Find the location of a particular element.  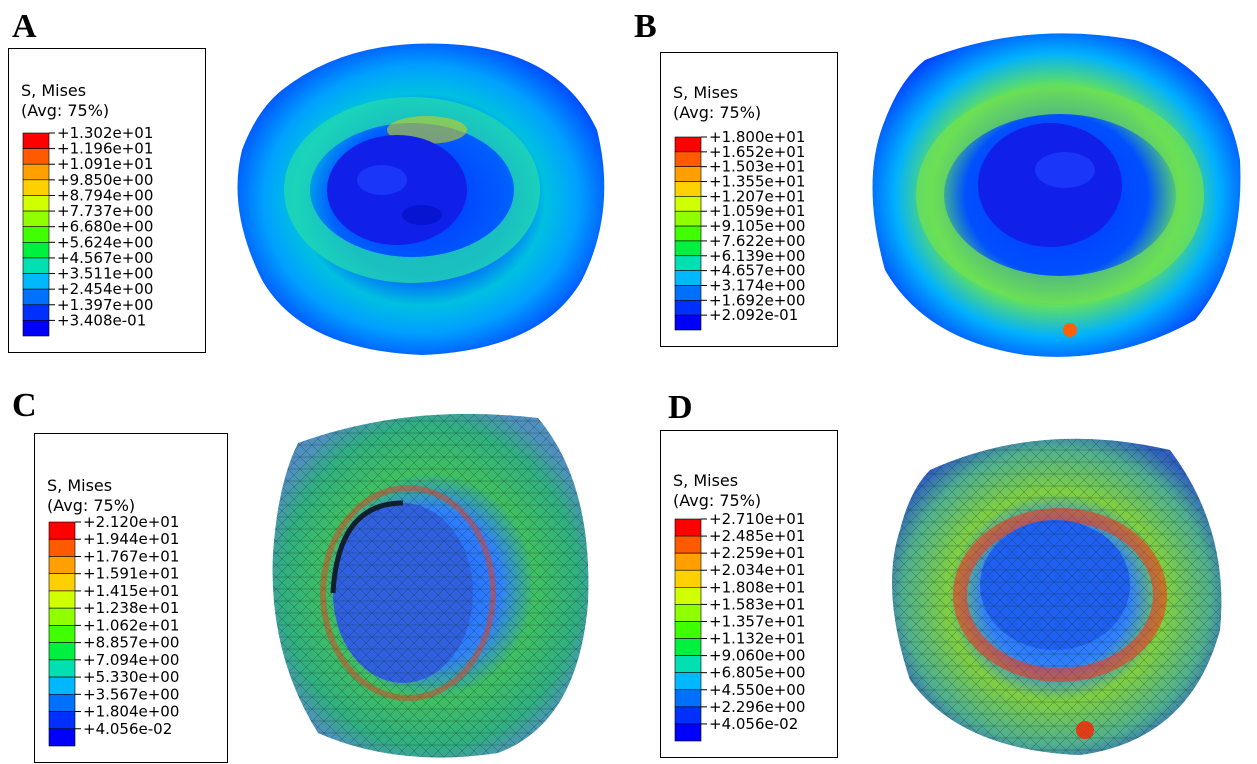

legend-tick-label: +6.139e+00 is located at coordinates (757, 256).